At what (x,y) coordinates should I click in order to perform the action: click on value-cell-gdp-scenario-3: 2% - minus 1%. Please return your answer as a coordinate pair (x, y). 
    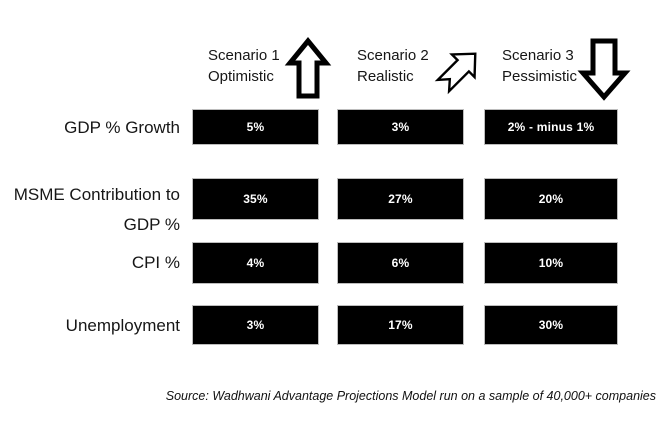
    Looking at the image, I should click on (551, 127).